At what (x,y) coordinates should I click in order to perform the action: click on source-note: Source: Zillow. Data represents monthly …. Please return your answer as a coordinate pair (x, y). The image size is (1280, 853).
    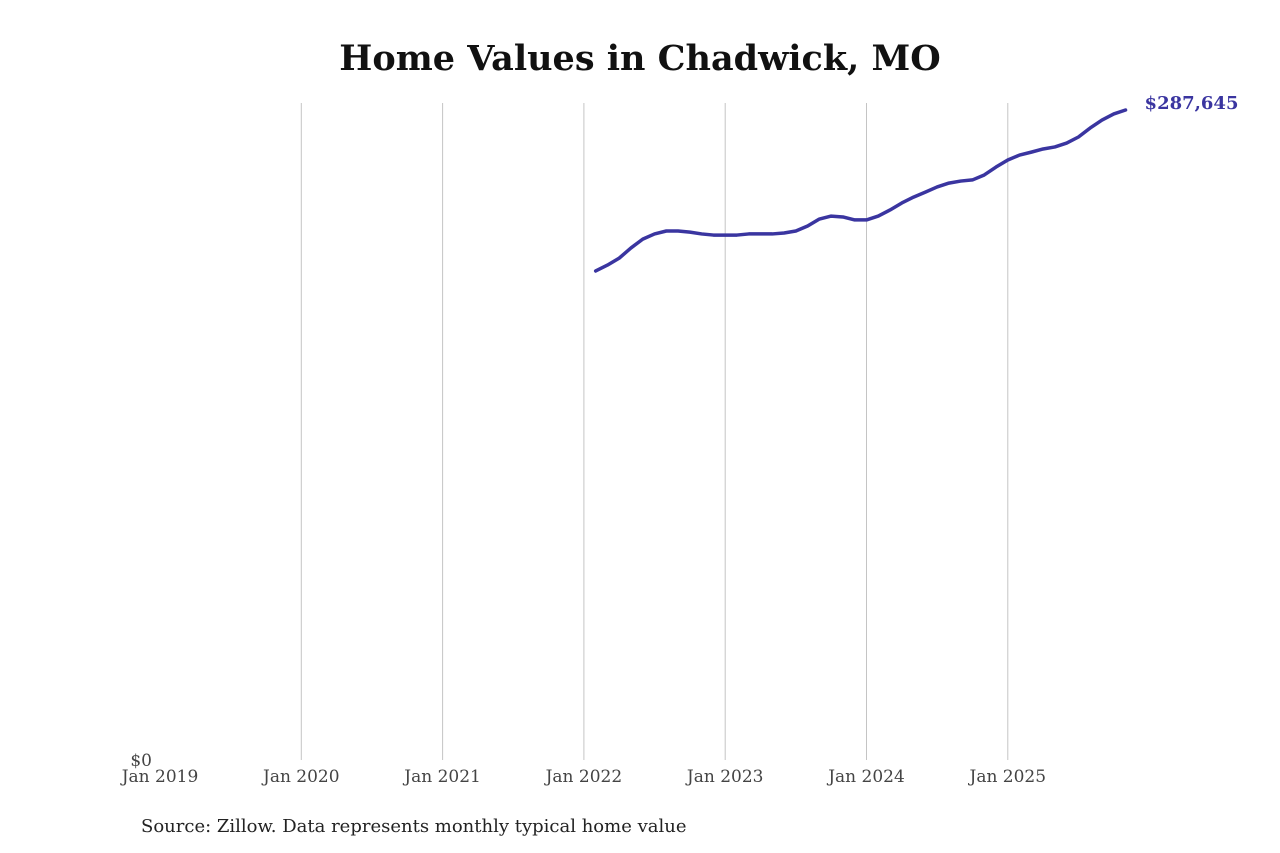
    Looking at the image, I should click on (414, 826).